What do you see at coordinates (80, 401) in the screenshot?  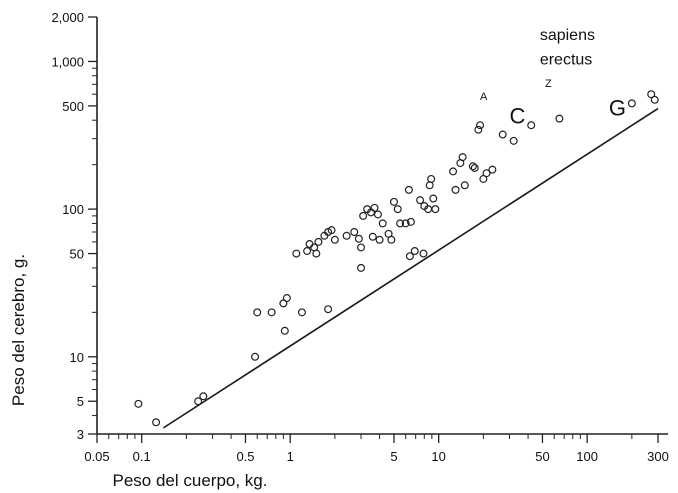 I see `y-tick-label: 5` at bounding box center [80, 401].